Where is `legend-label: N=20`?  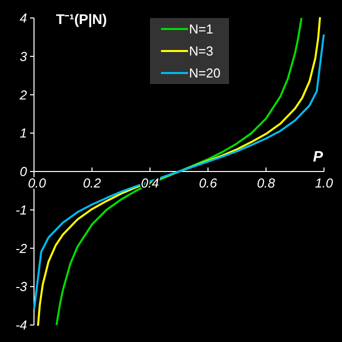 legend-label: N=20 is located at coordinates (204, 73).